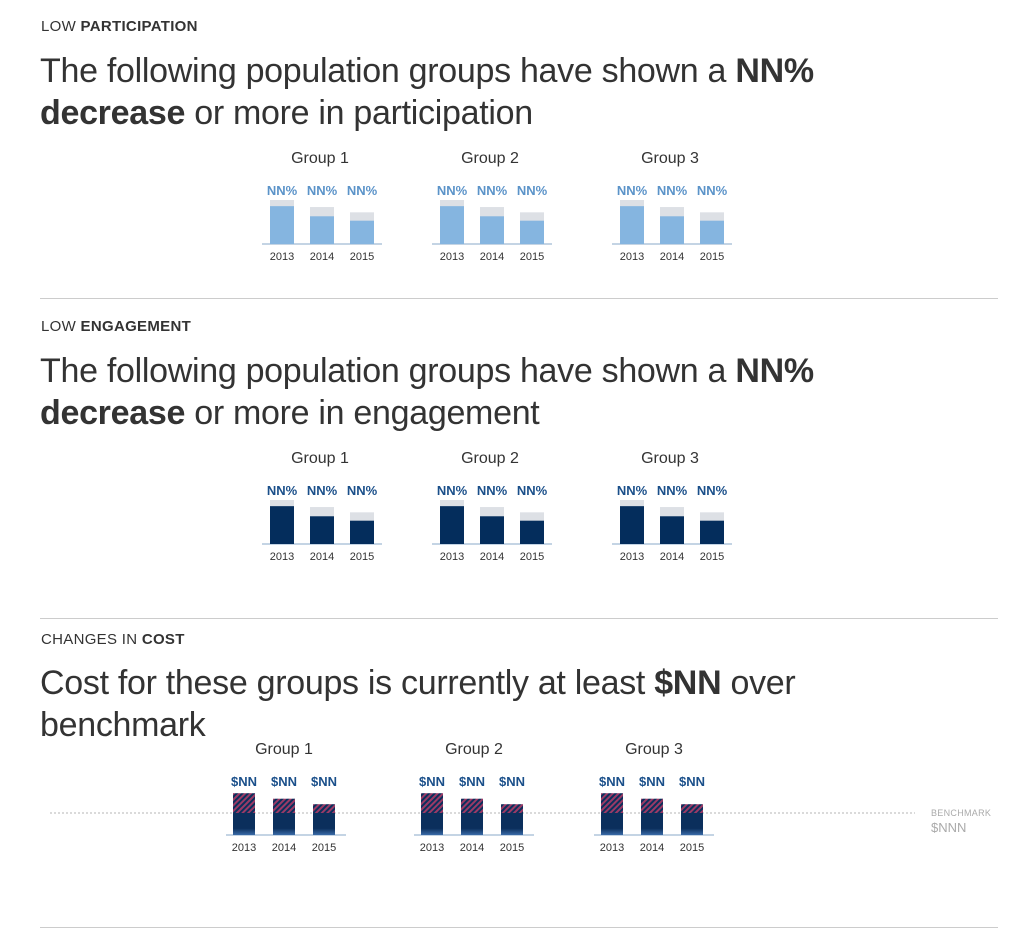 This screenshot has width=1019, height=934. I want to click on engagement-group-1-tick-2013: 2013, so click(282, 557).